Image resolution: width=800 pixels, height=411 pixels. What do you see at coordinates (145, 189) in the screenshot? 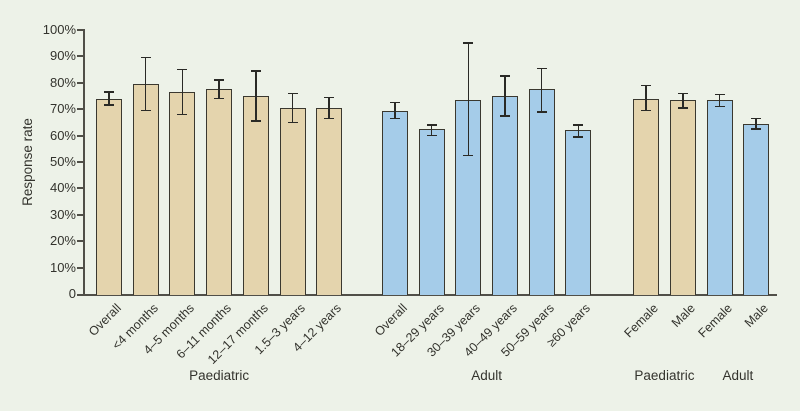
I see `bar-<4-months` at bounding box center [145, 189].